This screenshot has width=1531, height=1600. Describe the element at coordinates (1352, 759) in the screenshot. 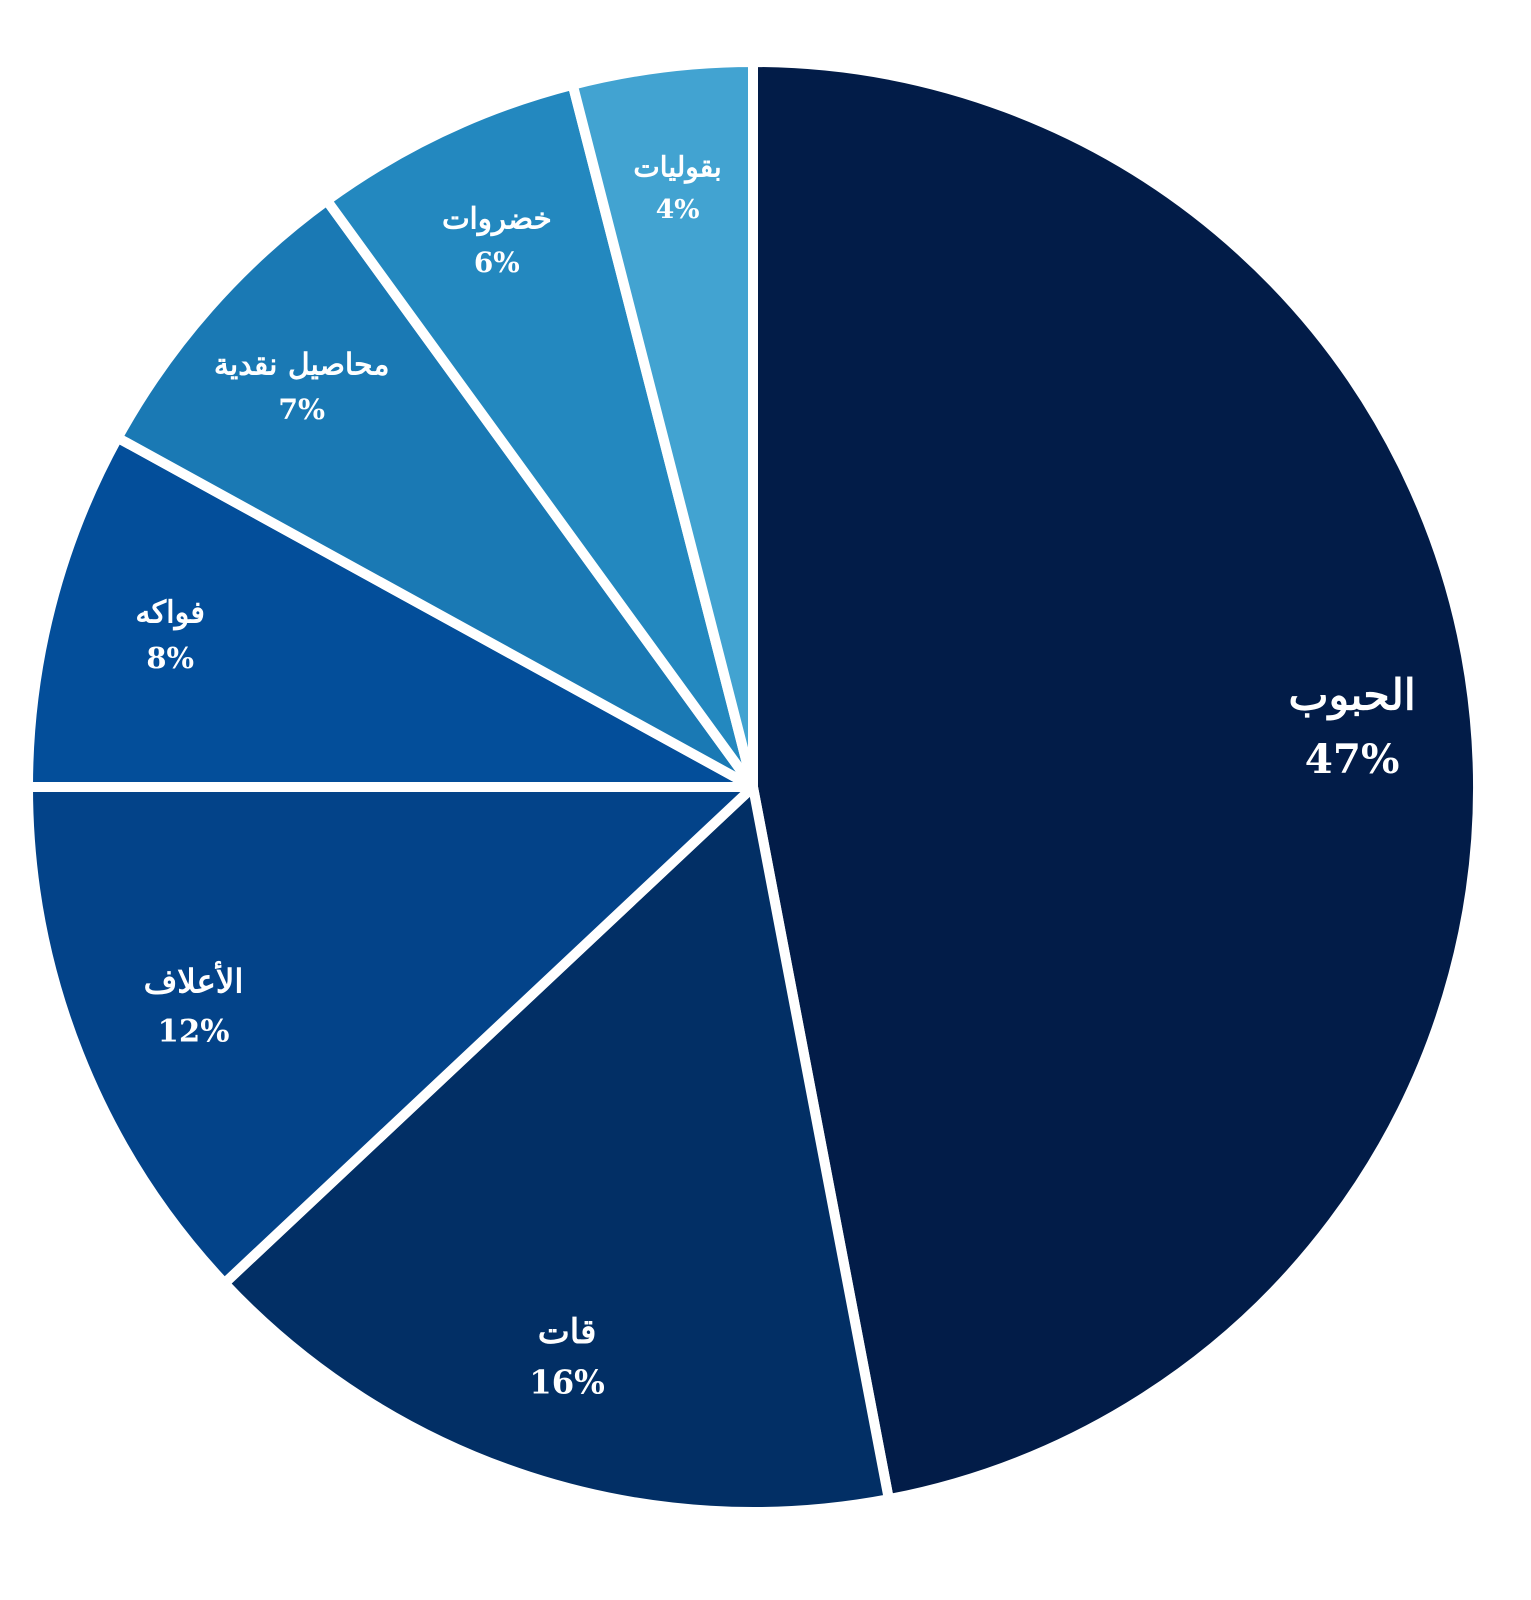

I see `value-label: 47%` at that location.